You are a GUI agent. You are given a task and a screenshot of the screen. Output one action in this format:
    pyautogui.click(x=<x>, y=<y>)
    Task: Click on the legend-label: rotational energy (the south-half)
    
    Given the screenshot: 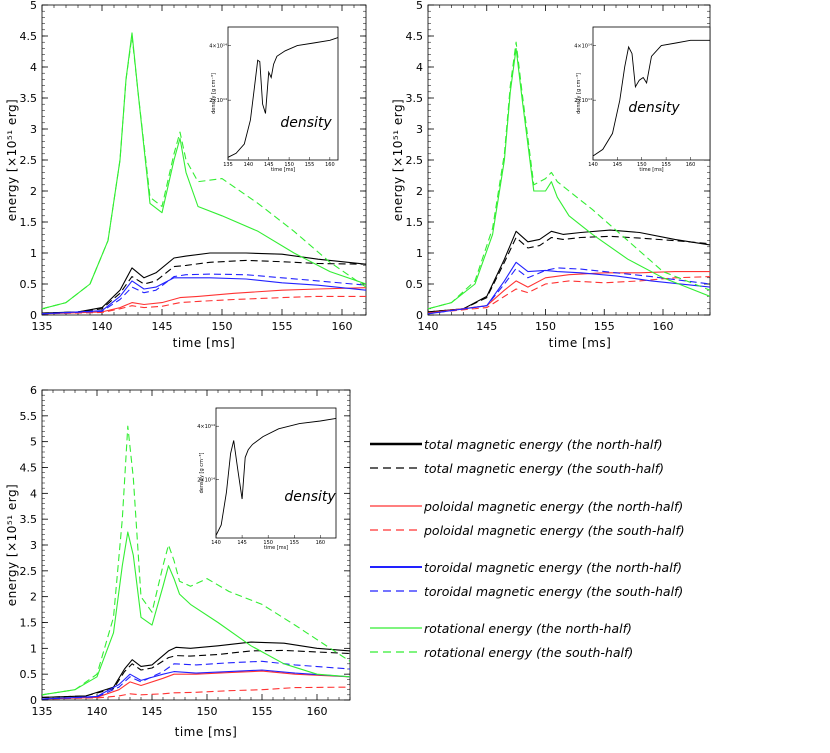 What is the action you would take?
    pyautogui.click(x=528, y=652)
    